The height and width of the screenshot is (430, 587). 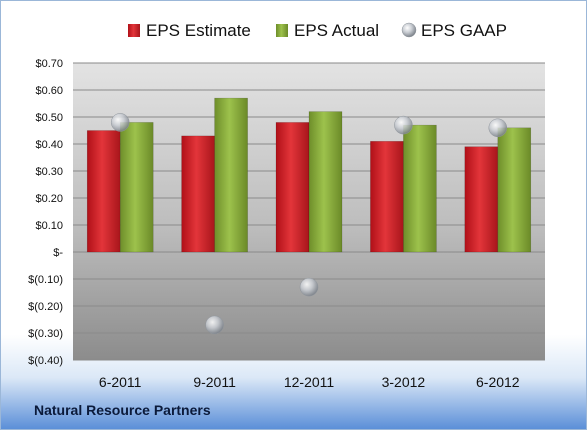 I want to click on y-tick-label: $(0.20), so click(x=45, y=307).